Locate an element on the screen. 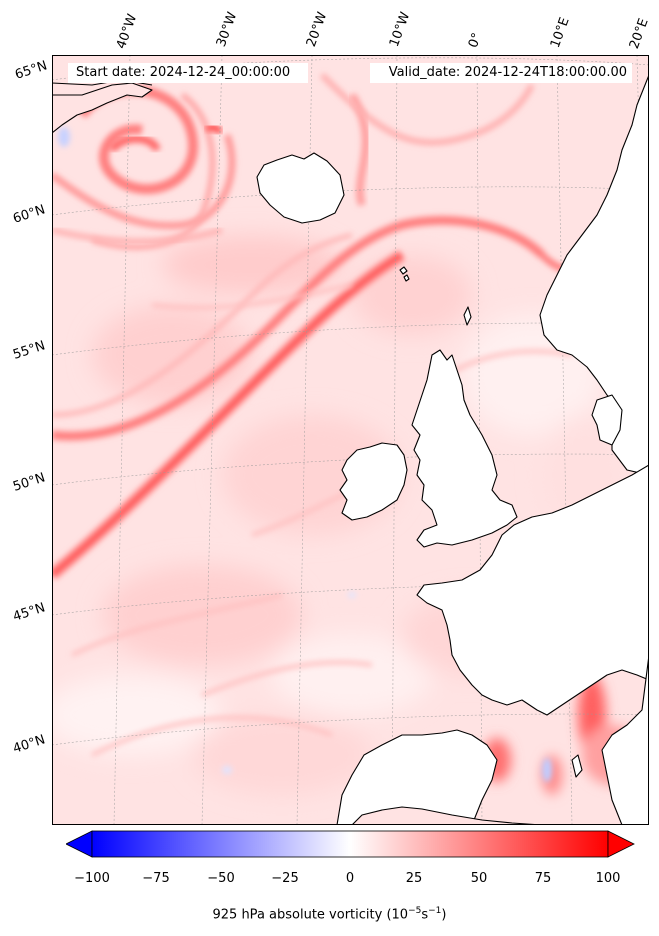  colorbar-tick: −50 is located at coordinates (221, 878).